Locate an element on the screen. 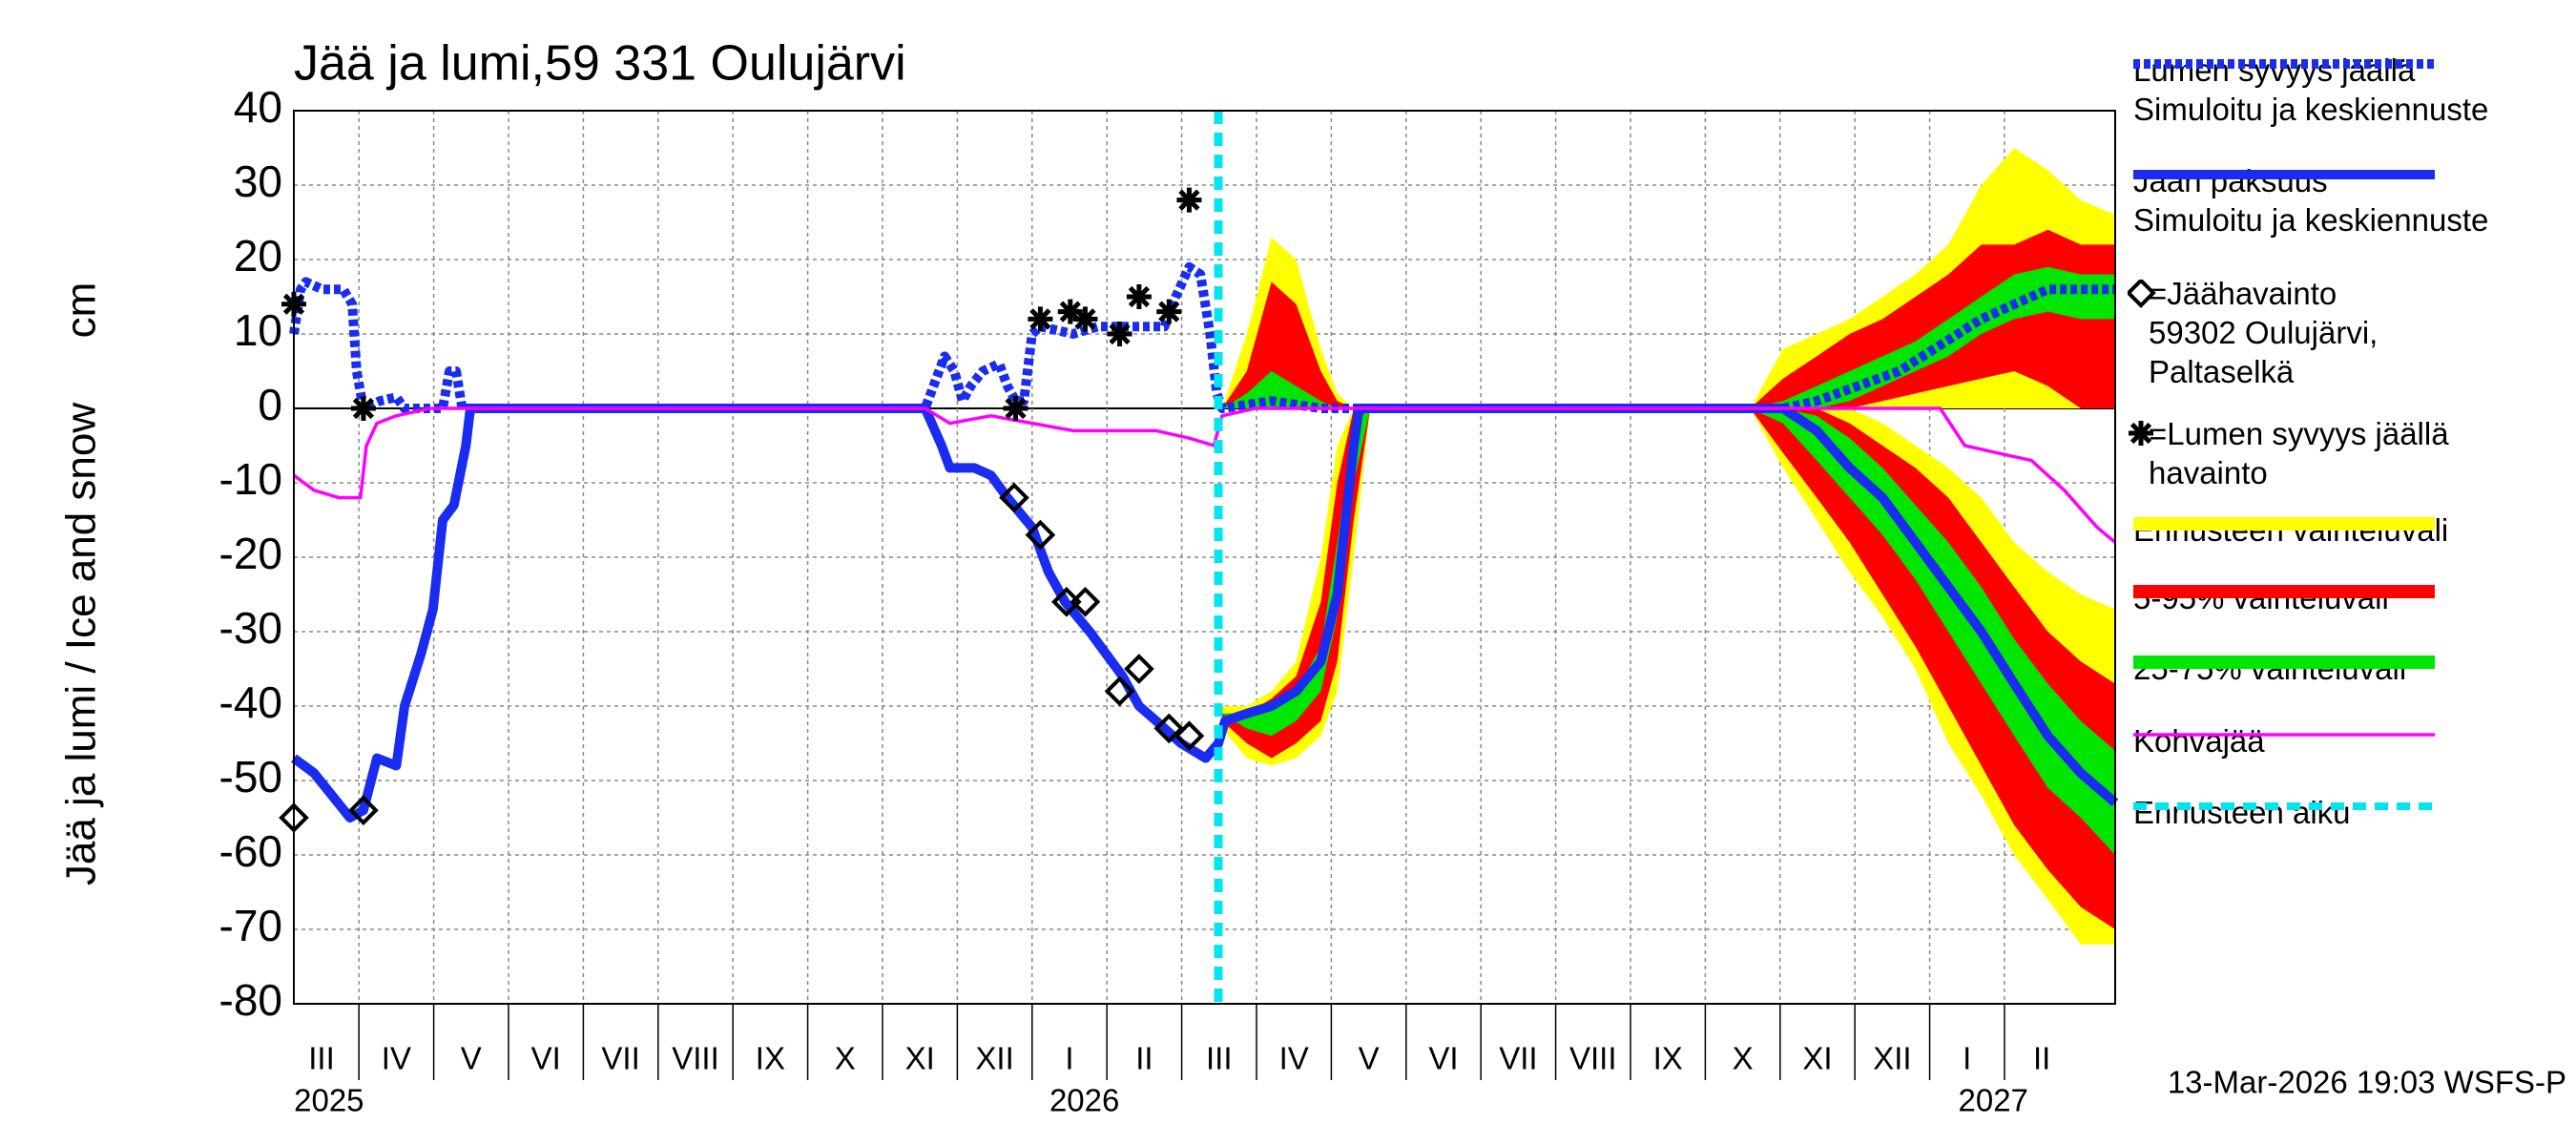  legend-entry: Jään paksuus Simuloitu ja keskiennuste is located at coordinates (2333, 200).